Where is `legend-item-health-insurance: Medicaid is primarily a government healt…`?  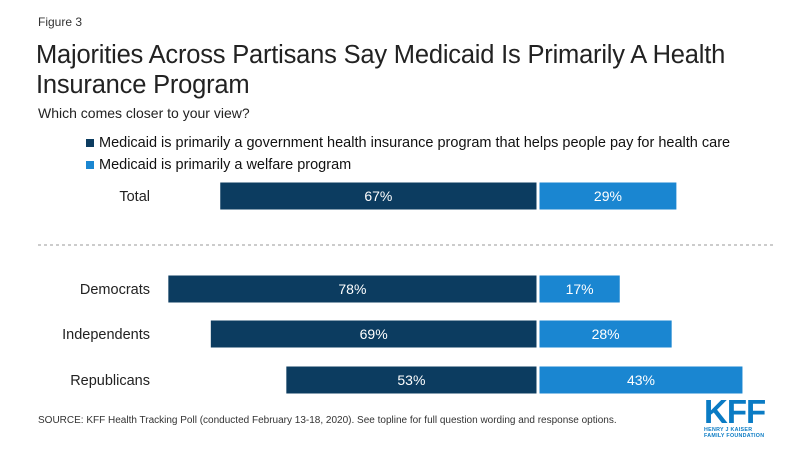 legend-item-health-insurance: Medicaid is primarily a government healt… is located at coordinates (408, 143).